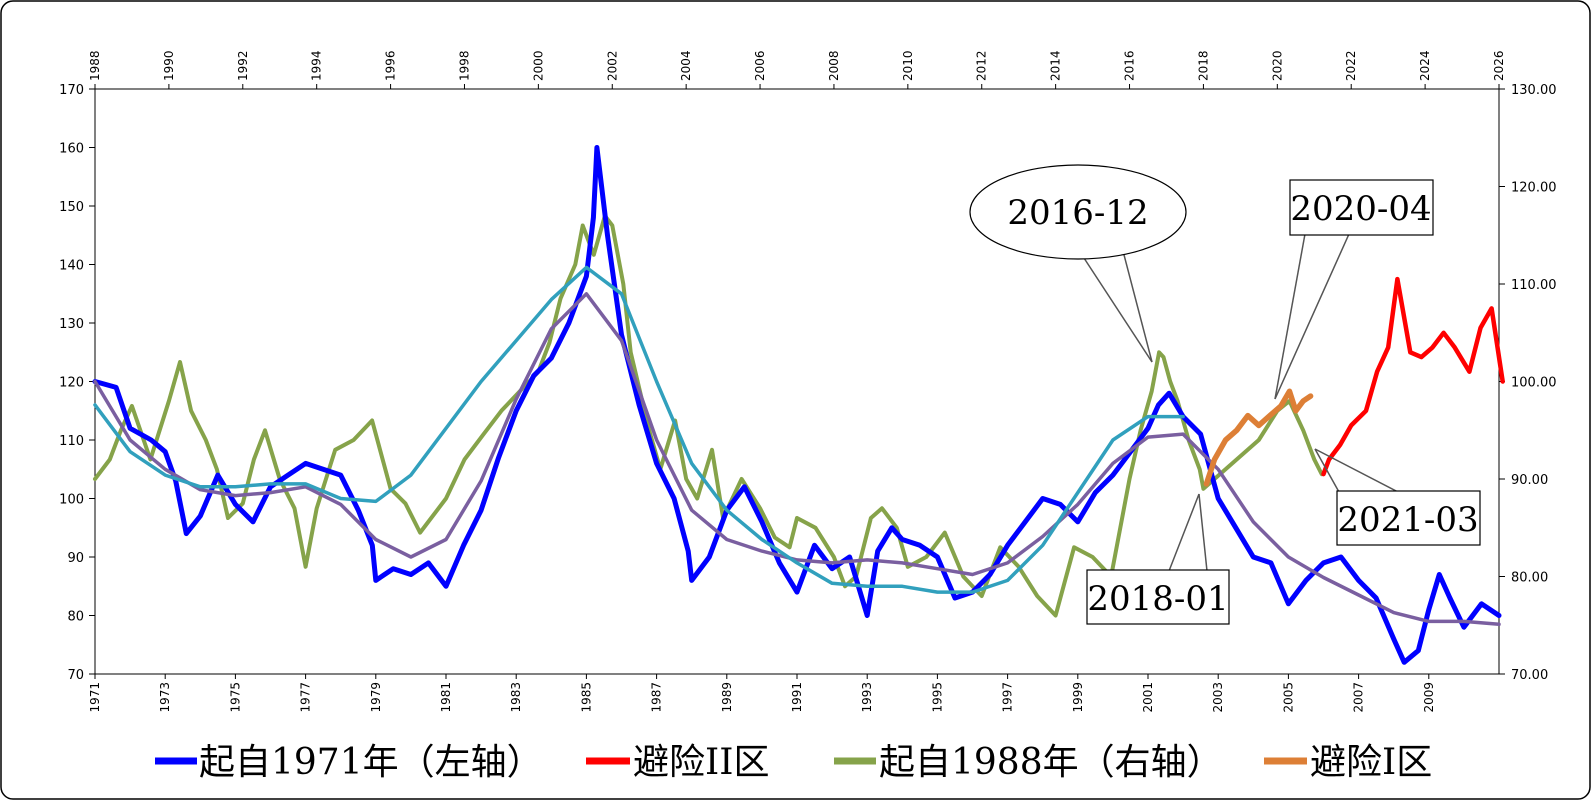  I want to click on left-tick-label: 170, so click(71, 90).